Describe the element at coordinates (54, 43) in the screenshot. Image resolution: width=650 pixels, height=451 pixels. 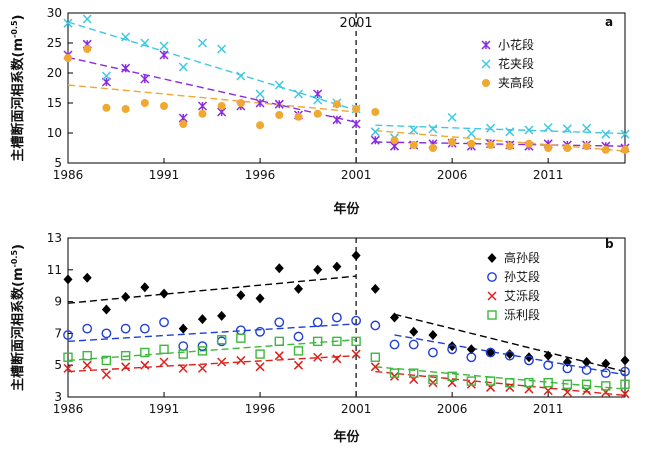
I see `y-tick-label: 25` at that location.